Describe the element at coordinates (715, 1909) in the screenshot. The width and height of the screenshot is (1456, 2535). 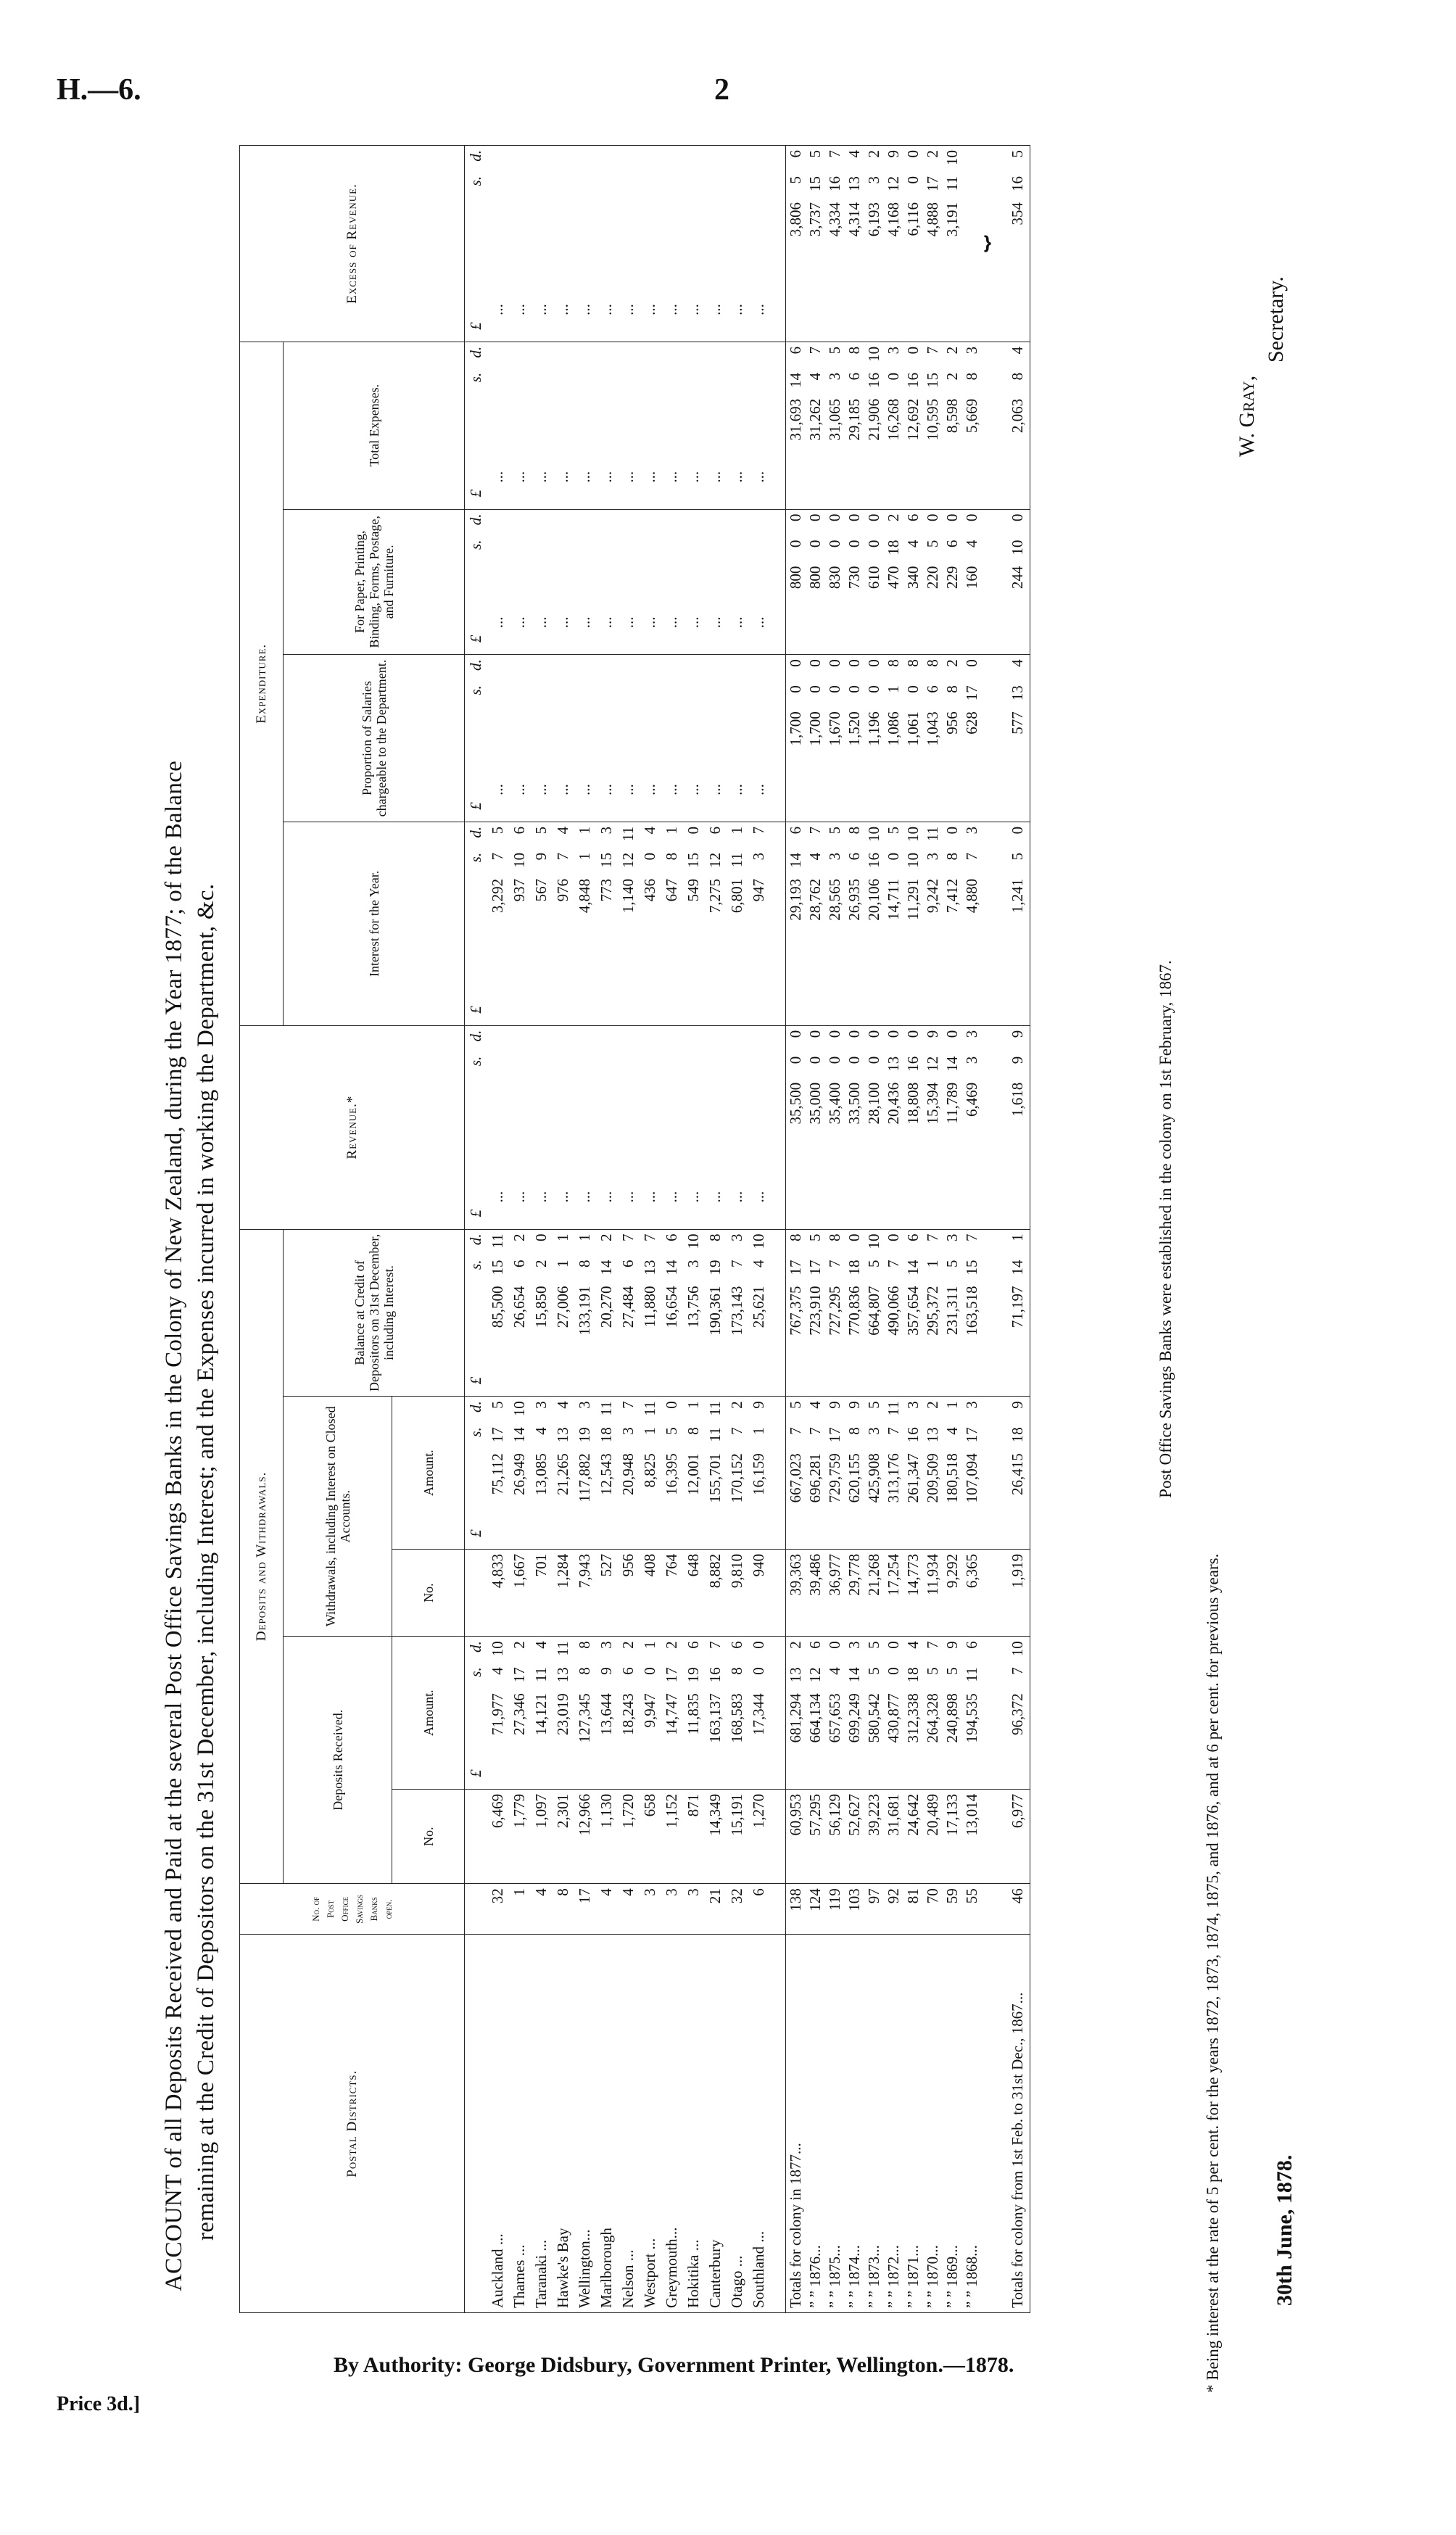
I see `cell-po: 21` at that location.